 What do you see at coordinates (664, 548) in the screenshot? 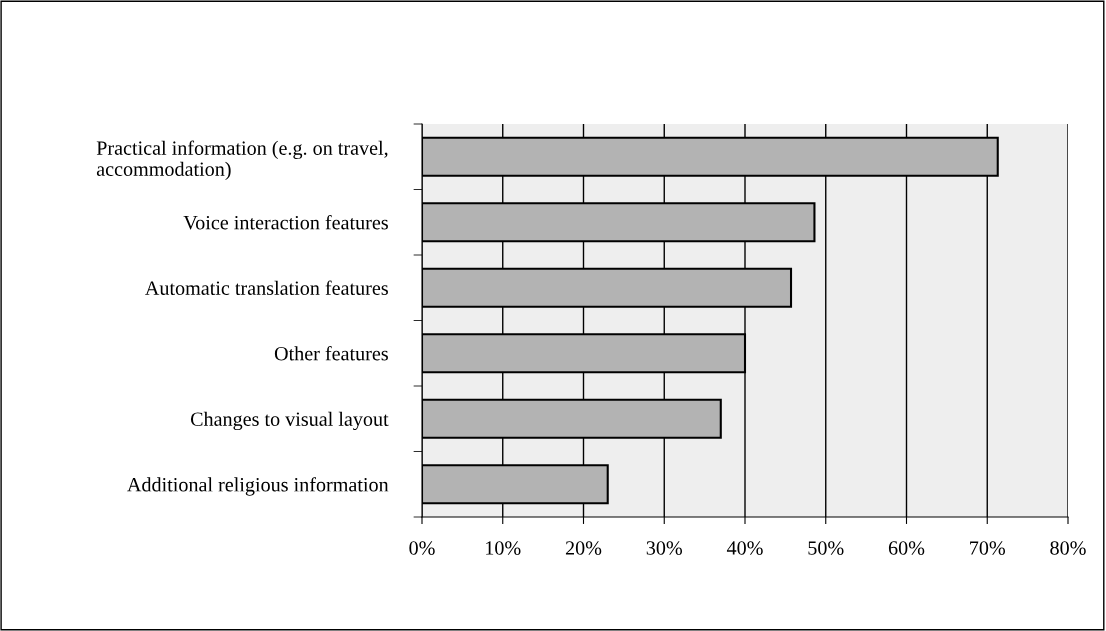
I see `x-tick-label: 30%` at bounding box center [664, 548].